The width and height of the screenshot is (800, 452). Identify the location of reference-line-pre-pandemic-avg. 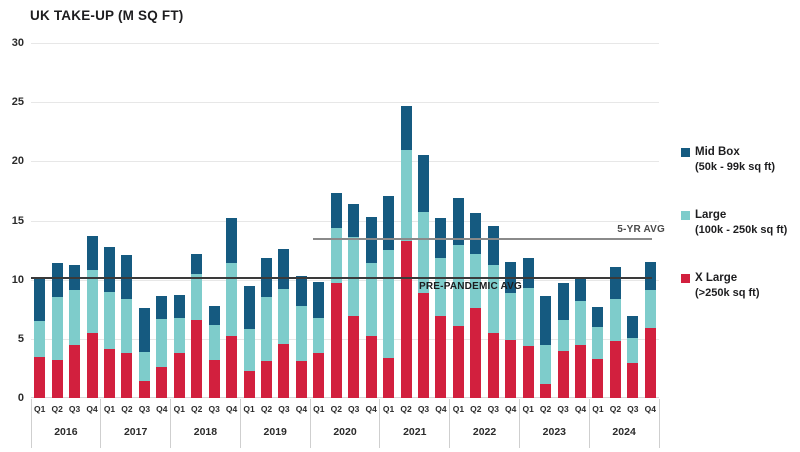
(341, 278).